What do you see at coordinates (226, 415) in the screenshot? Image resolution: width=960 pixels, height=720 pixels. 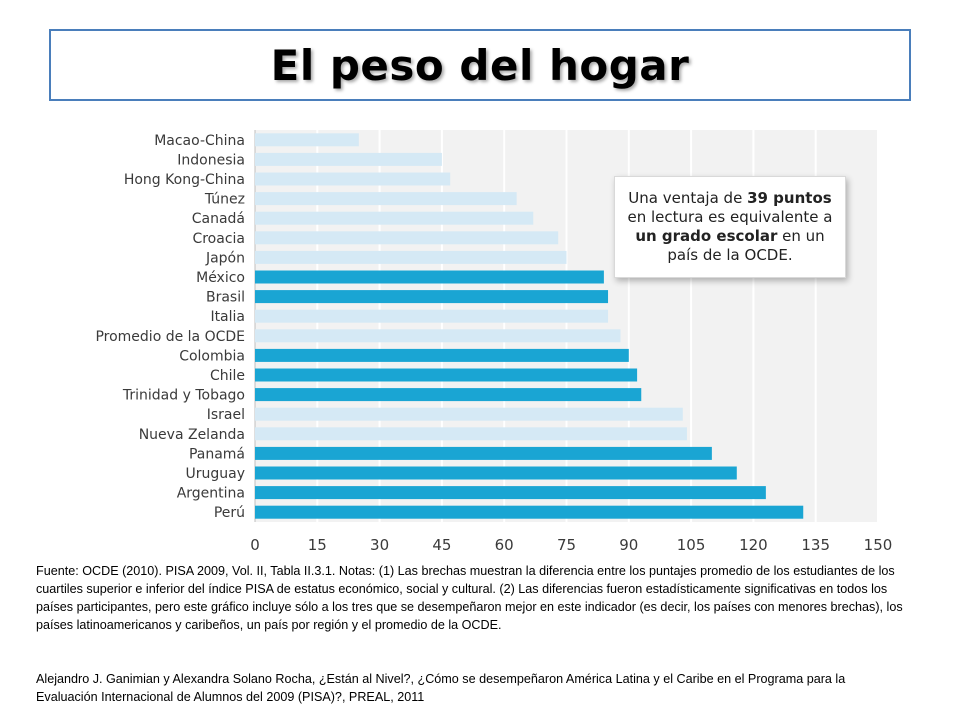 I see `category-label-15: Israel` at bounding box center [226, 415].